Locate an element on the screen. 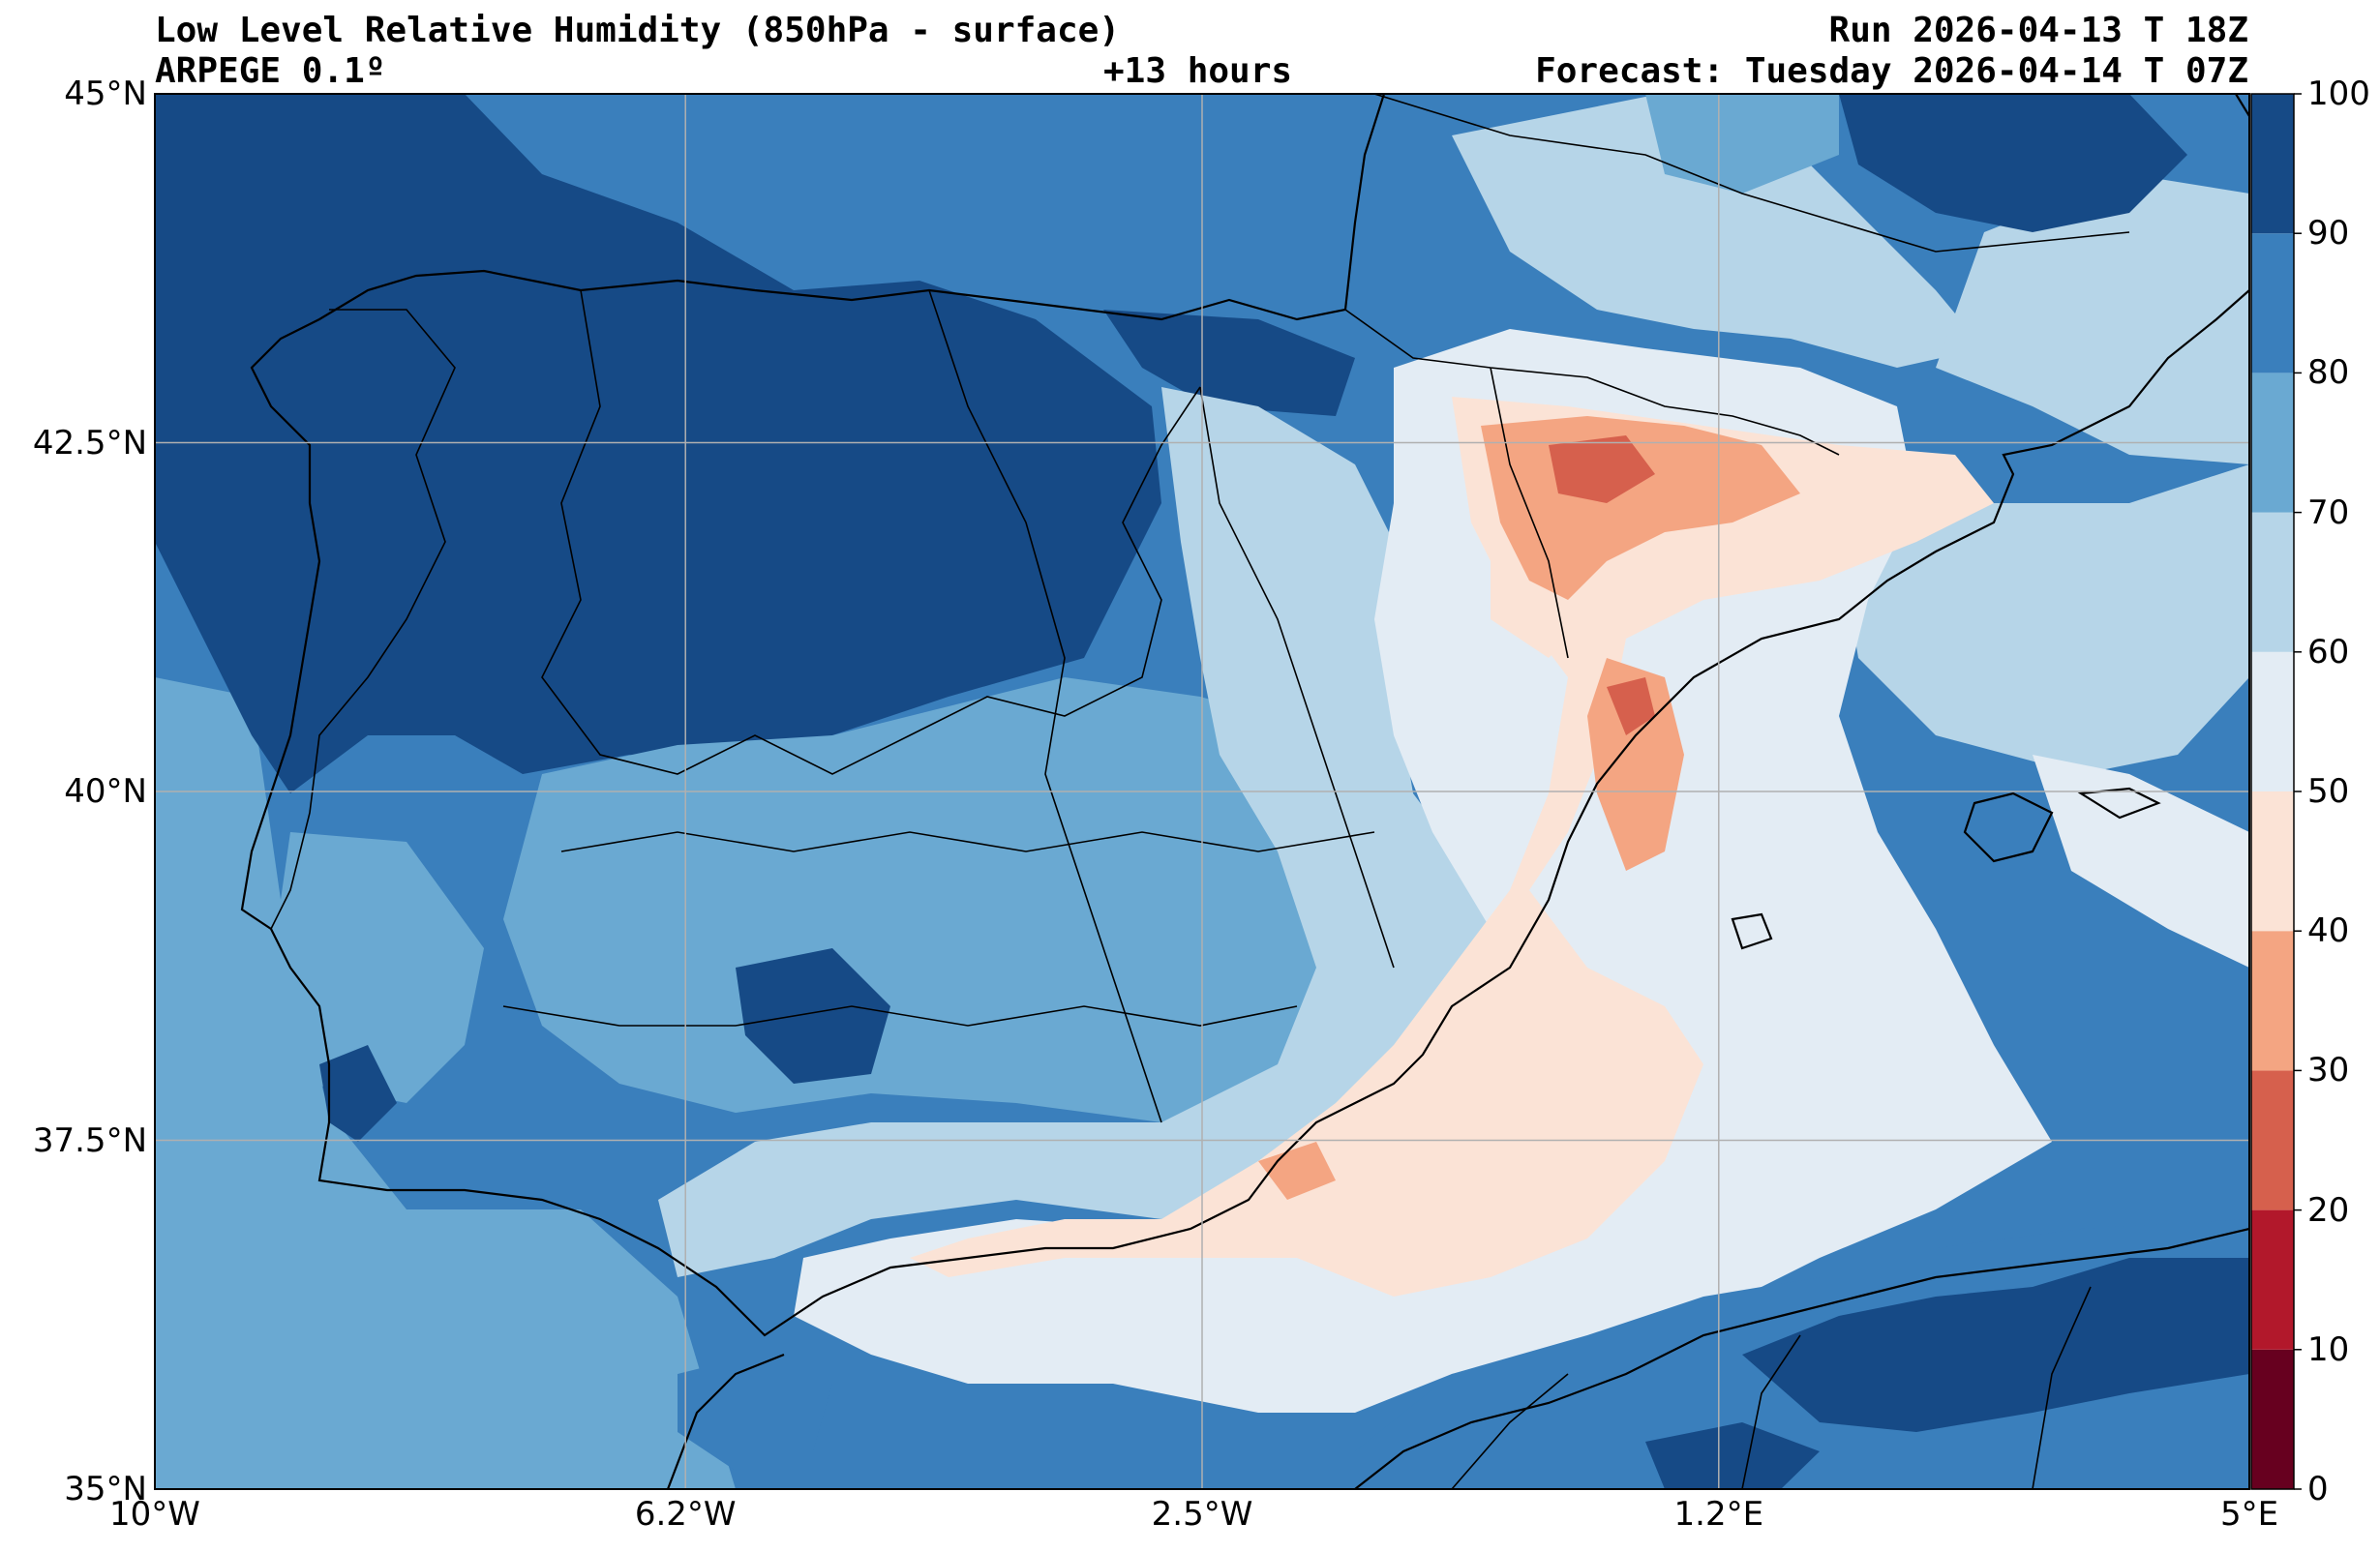 The height and width of the screenshot is (1552, 2380). y-tick-label: 37.5°N is located at coordinates (89, 1140).